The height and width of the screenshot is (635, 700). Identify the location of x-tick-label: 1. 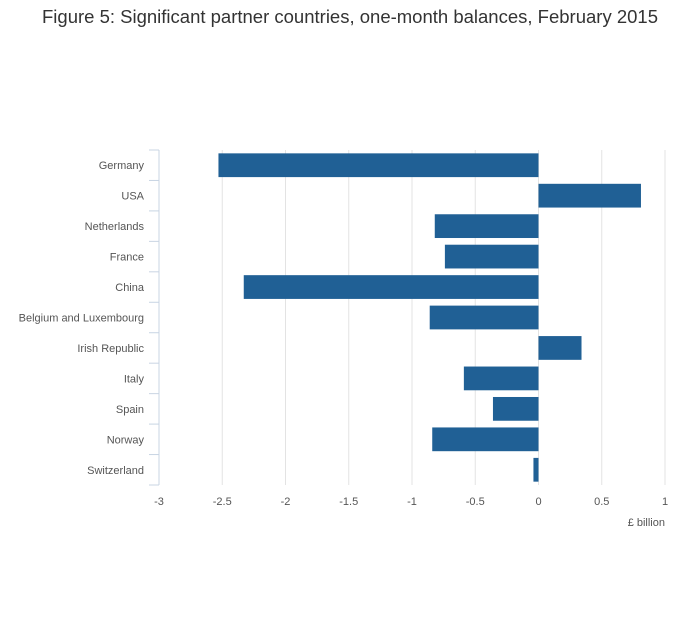
(665, 502).